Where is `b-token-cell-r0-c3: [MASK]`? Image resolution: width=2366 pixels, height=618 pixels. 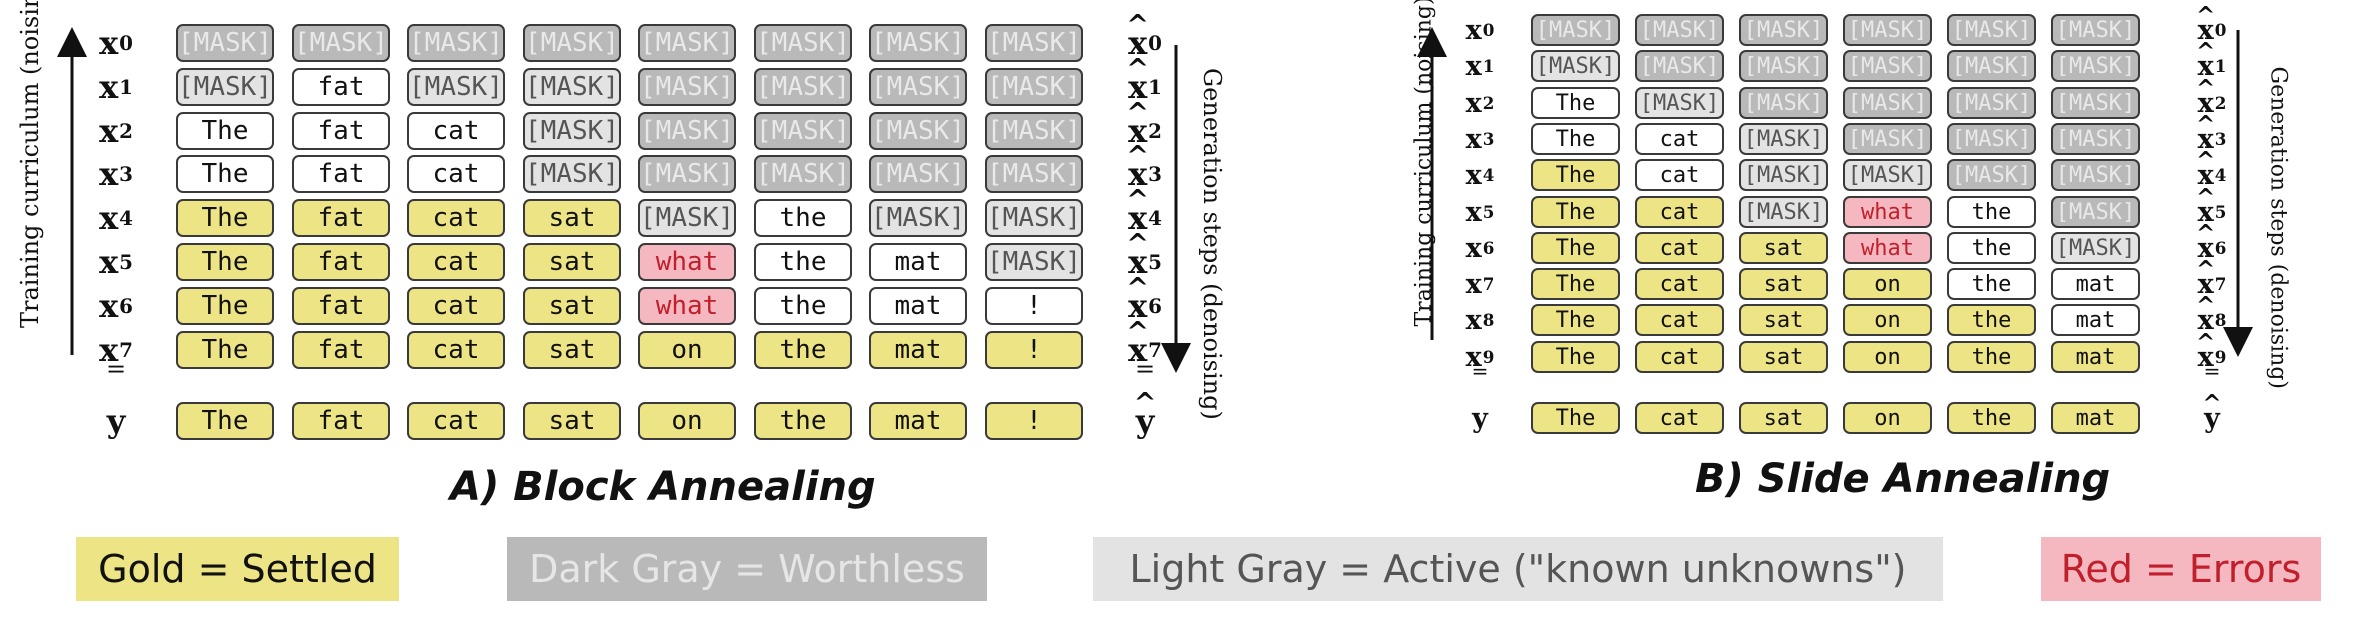
b-token-cell-r0-c3: [MASK] is located at coordinates (1887, 30).